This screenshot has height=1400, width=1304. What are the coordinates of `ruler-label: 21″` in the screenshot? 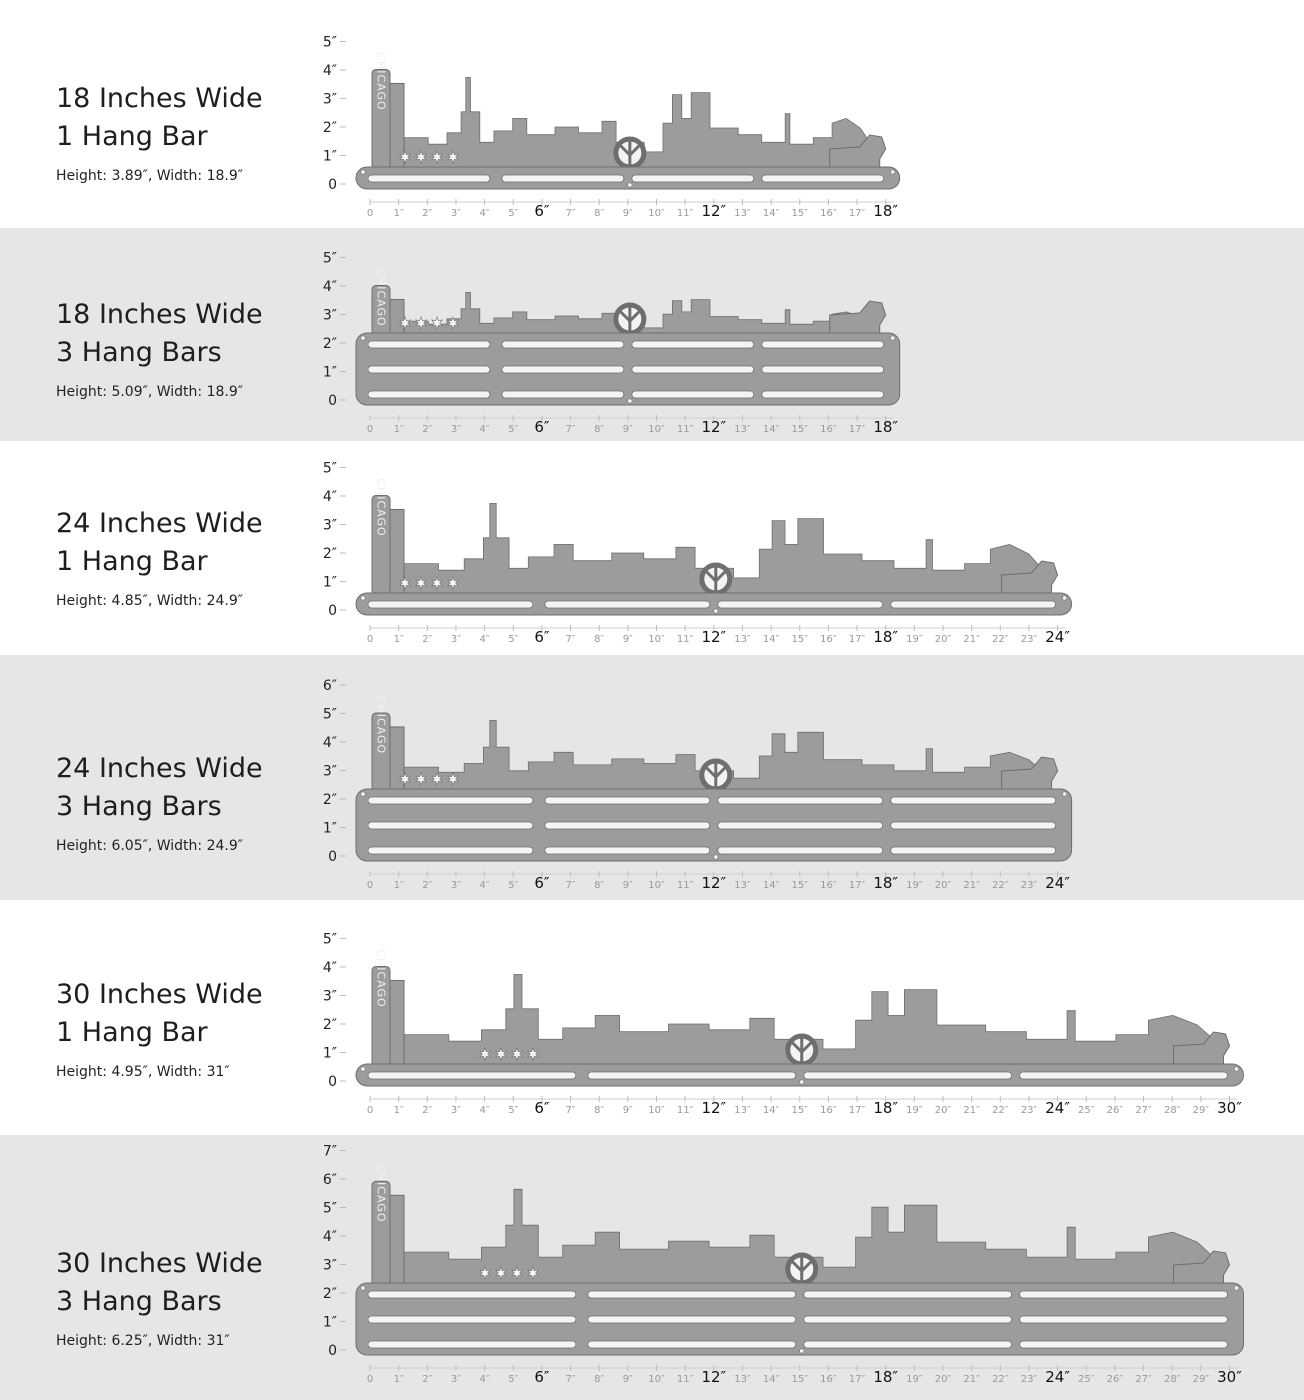 It's located at (971, 885).